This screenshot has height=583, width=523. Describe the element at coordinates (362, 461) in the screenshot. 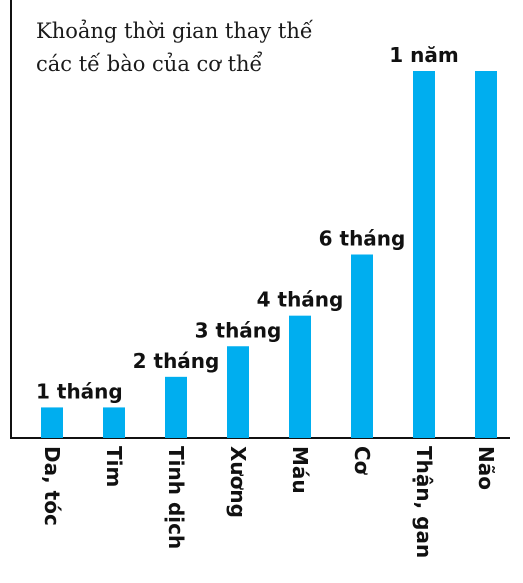

I see `category-label-5: Cơ` at that location.